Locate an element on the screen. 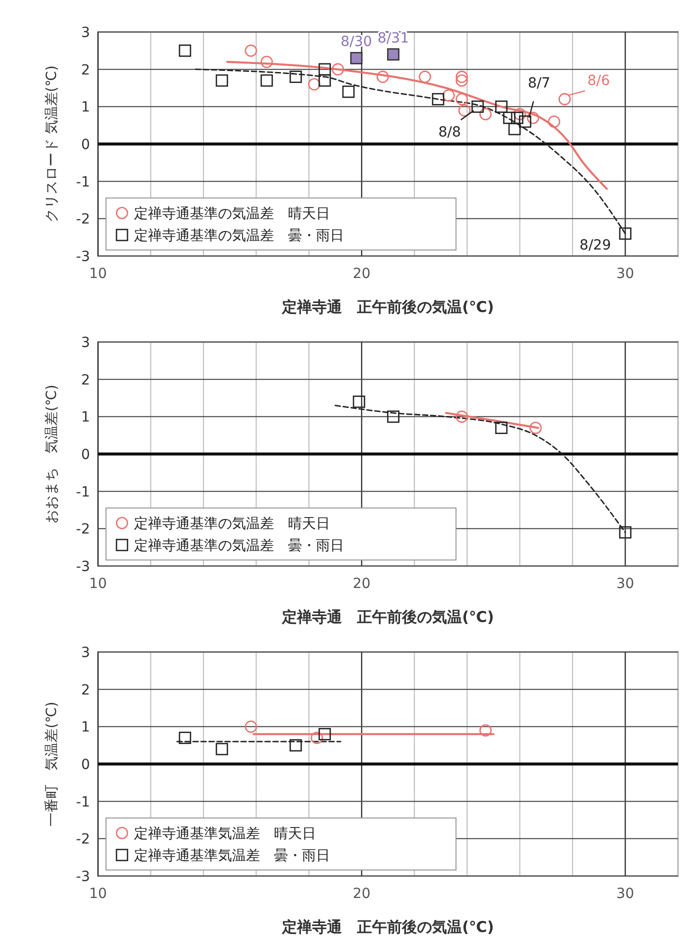  y-axis-title: 一番町 気温差(℃) is located at coordinates (52, 764).